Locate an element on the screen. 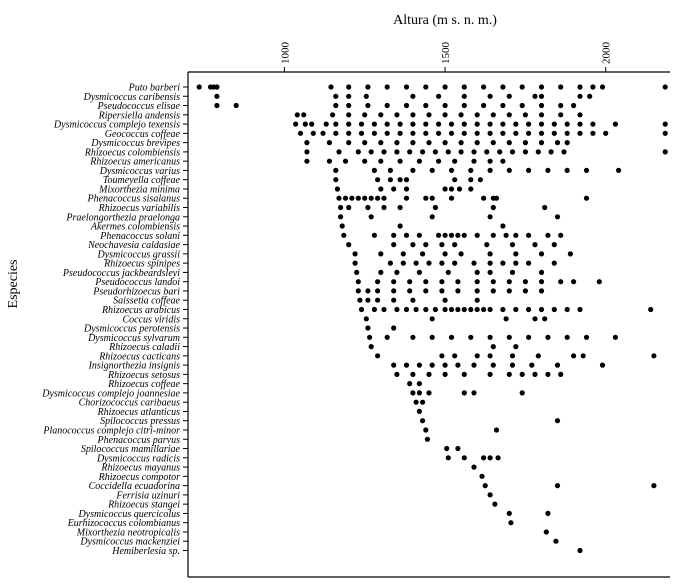  y-axis-title: Especies is located at coordinates (13, 284).